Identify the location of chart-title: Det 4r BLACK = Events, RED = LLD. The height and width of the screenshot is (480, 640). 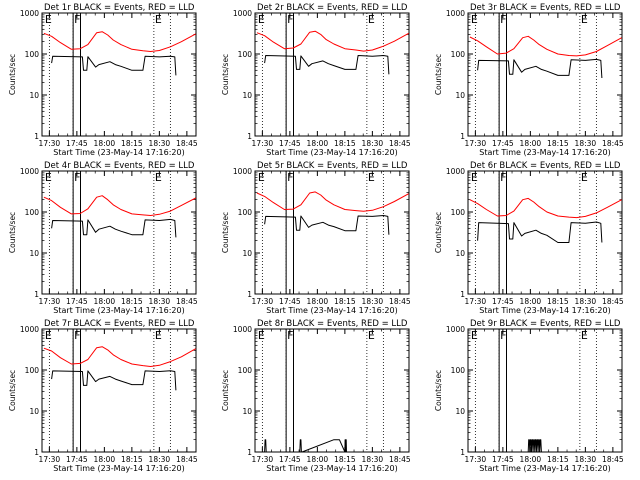
(119, 166).